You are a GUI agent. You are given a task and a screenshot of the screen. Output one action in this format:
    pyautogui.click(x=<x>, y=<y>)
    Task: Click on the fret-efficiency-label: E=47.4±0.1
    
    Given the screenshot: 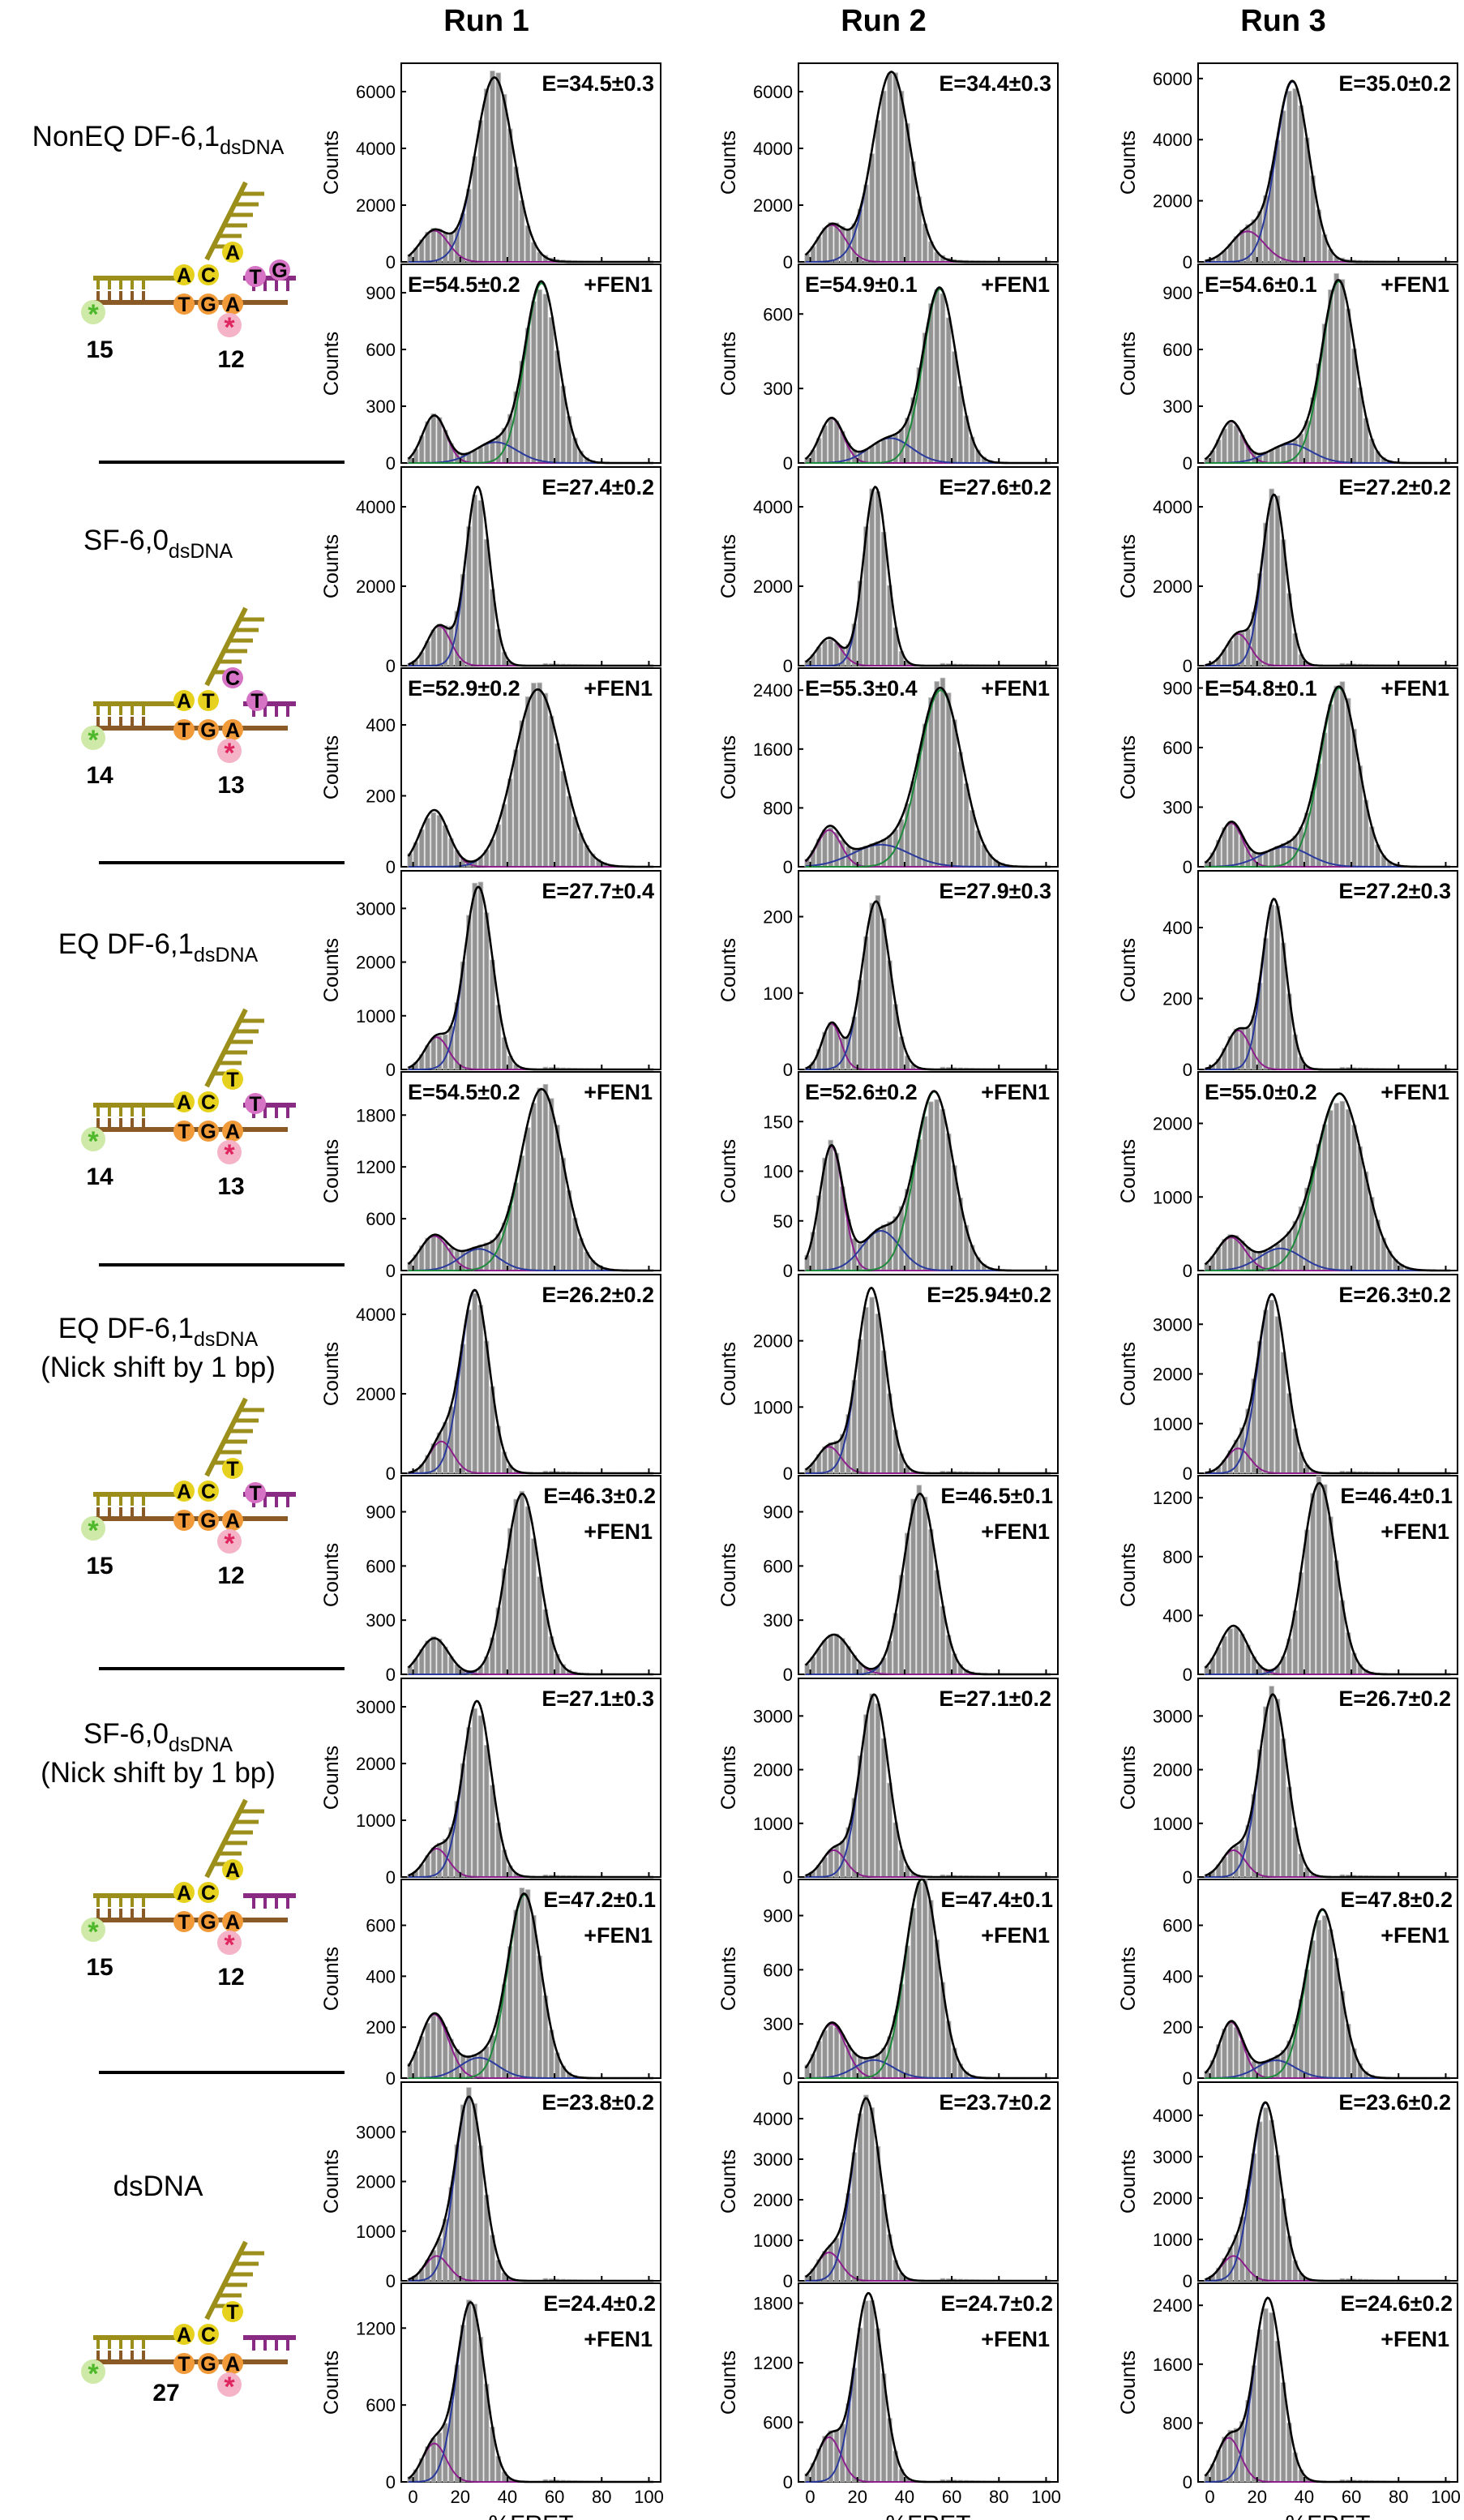 What is the action you would take?
    pyautogui.click(x=996, y=1900)
    